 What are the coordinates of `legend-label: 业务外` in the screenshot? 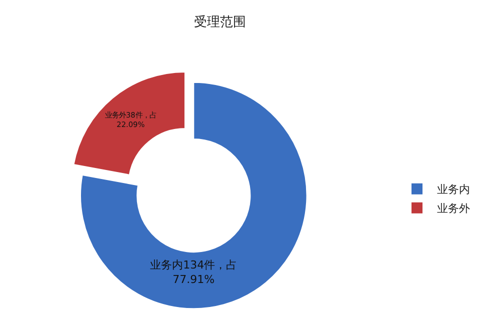 It's located at (453, 209).